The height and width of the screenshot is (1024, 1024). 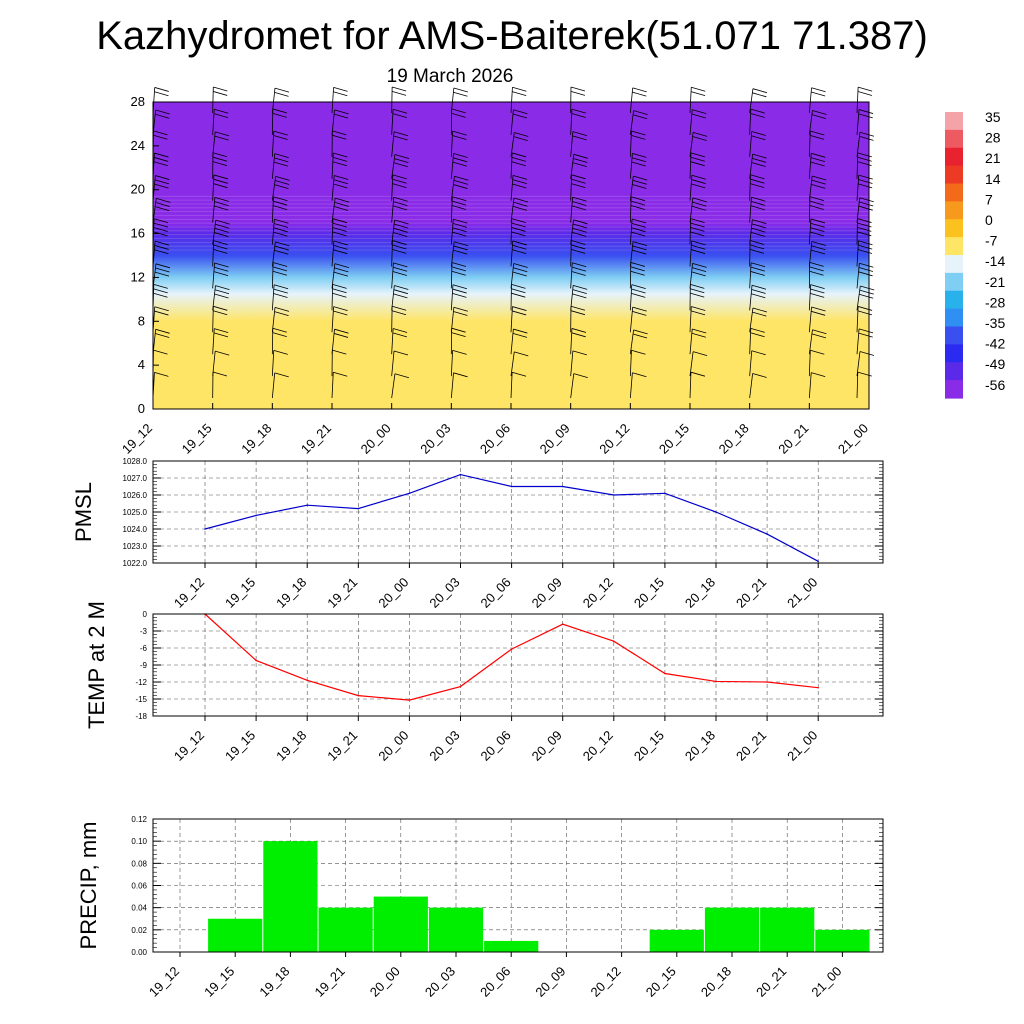 What do you see at coordinates (138, 276) in the screenshot?
I see `y-tick-label: 12` at bounding box center [138, 276].